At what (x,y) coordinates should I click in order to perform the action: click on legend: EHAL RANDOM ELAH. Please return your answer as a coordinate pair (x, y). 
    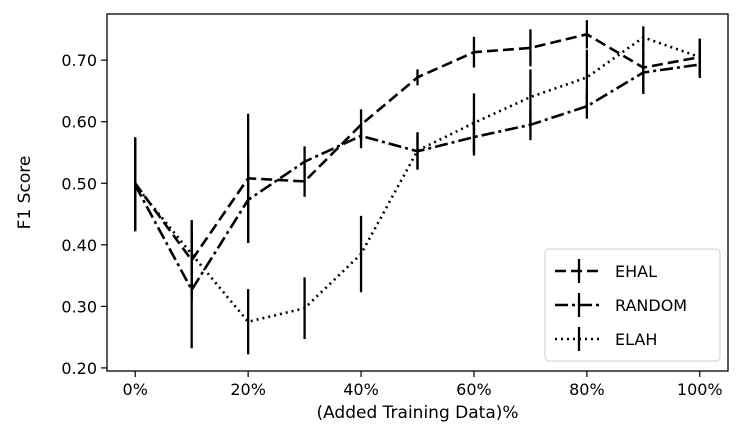
    Looking at the image, I should click on (632, 305).